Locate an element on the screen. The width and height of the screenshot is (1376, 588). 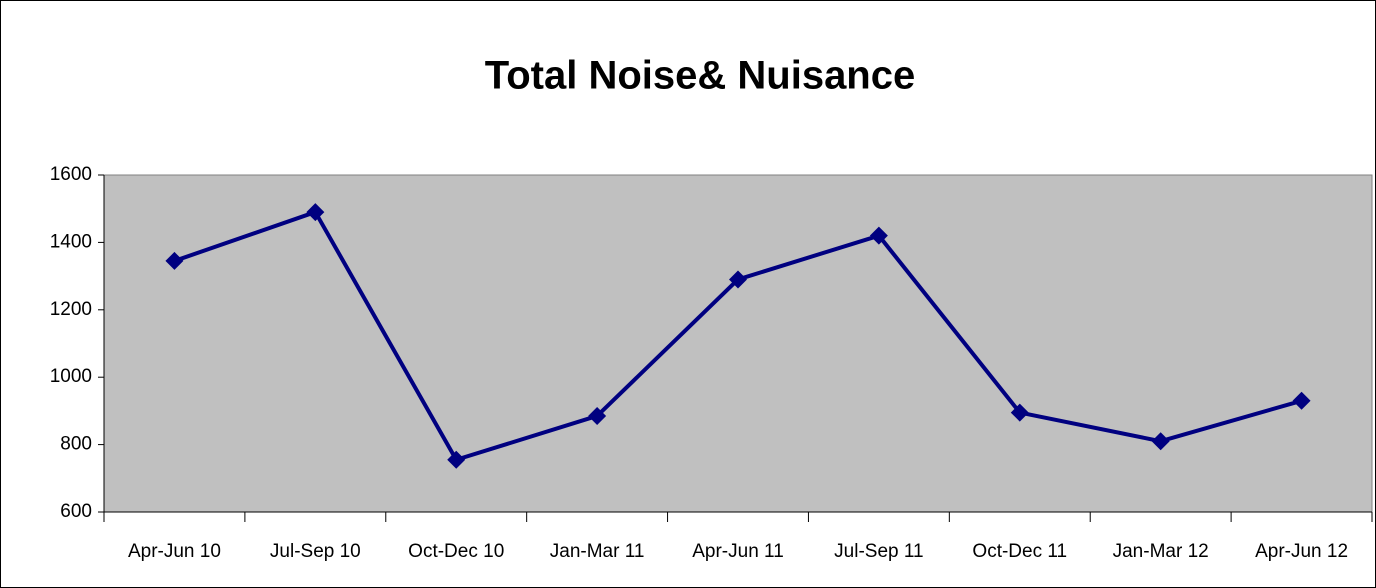
x-tick-label: Jul-Sep 10 is located at coordinates (315, 551).